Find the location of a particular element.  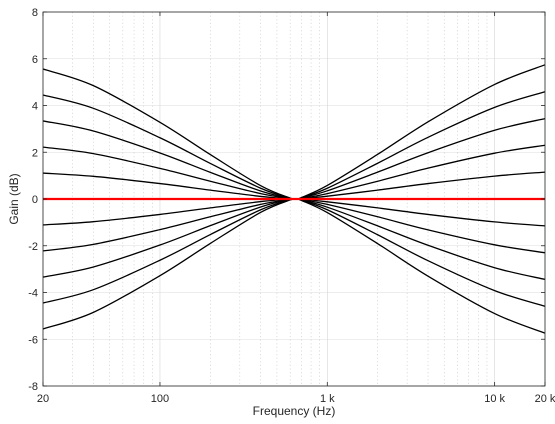

y-axis-label: Gain (dB) is located at coordinates (14, 198).